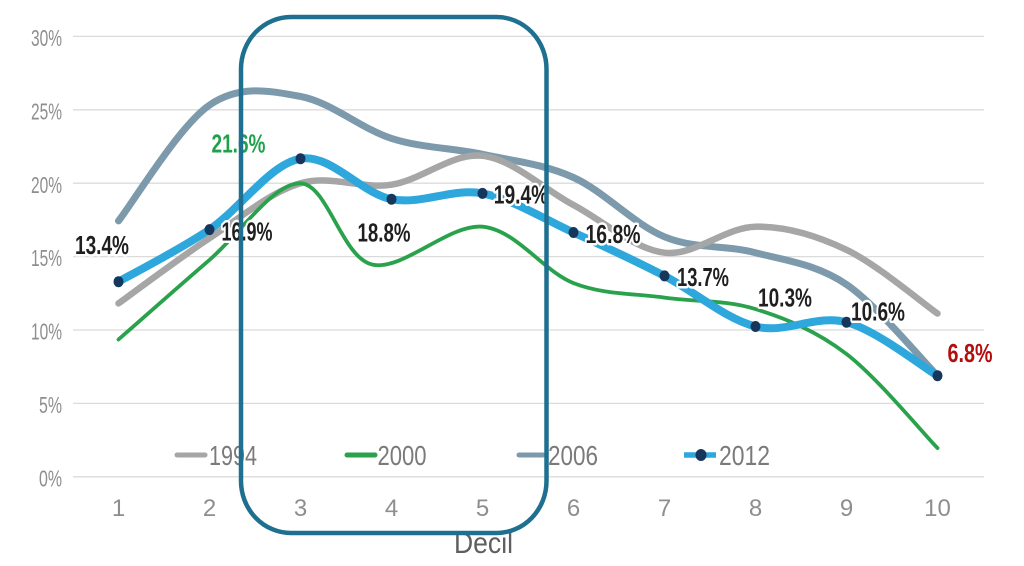  Describe the element at coordinates (482, 508) in the screenshot. I see `svg-text: 5` at that location.